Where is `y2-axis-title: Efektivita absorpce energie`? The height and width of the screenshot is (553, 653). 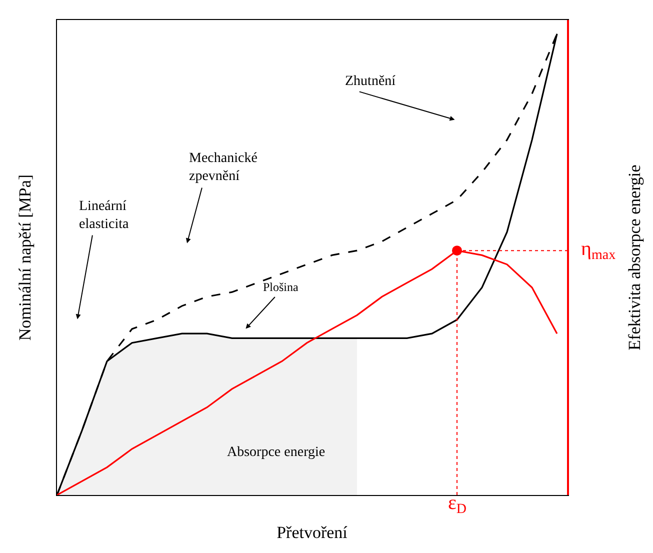
y2-axis-title: Efektivita absorpce energie is located at coordinates (634, 257).